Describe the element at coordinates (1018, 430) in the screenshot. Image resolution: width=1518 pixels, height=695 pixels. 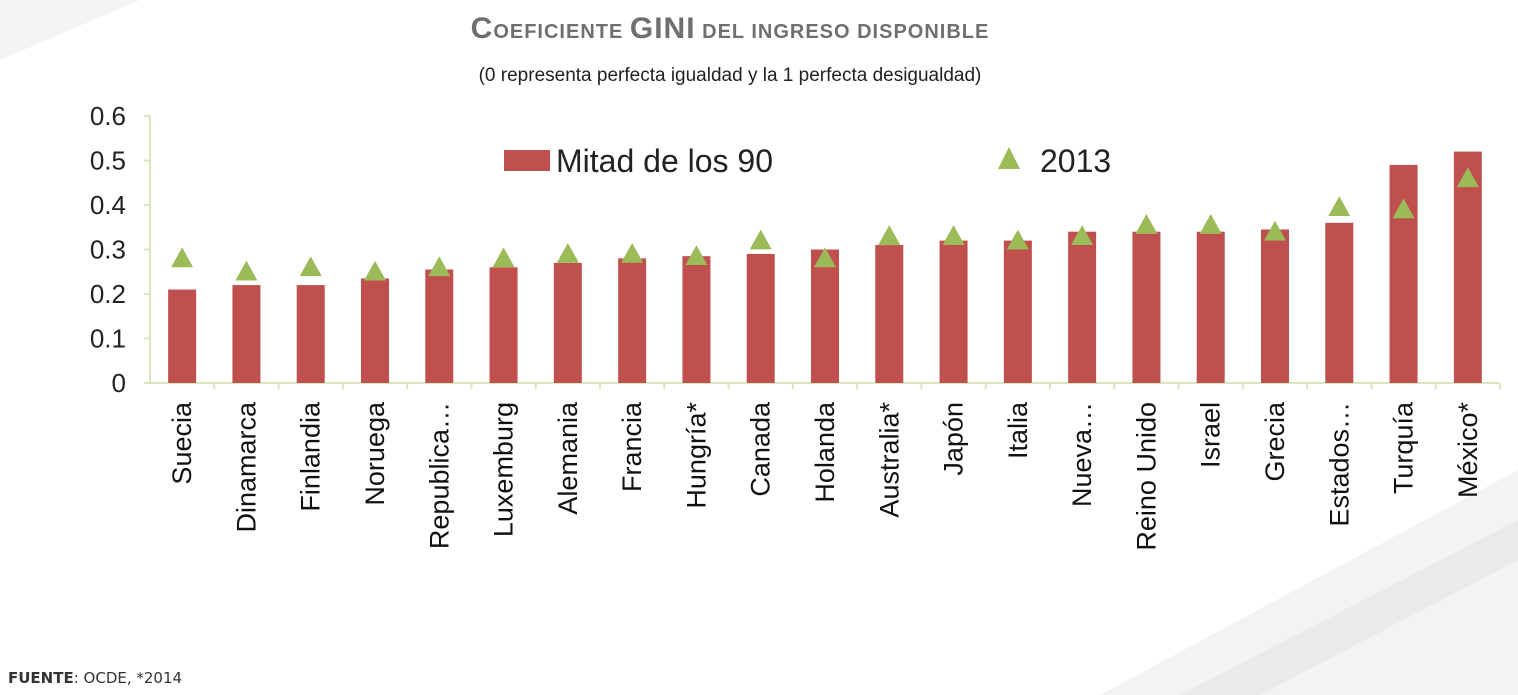
I see `category-label: Italia` at that location.